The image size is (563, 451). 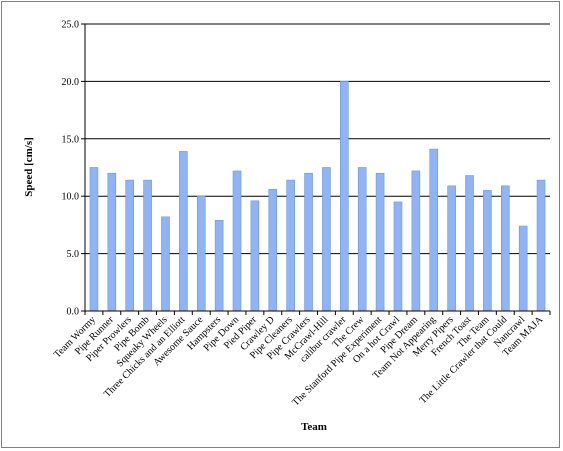 I want to click on y-tick-label: 10.0, so click(x=71, y=197).